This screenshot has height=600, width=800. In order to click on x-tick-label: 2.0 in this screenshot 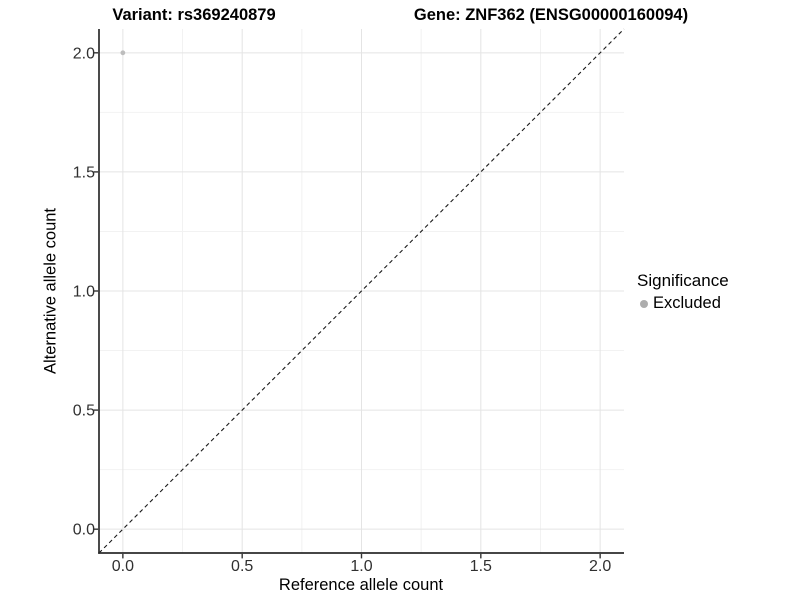, I will do `click(600, 566)`.